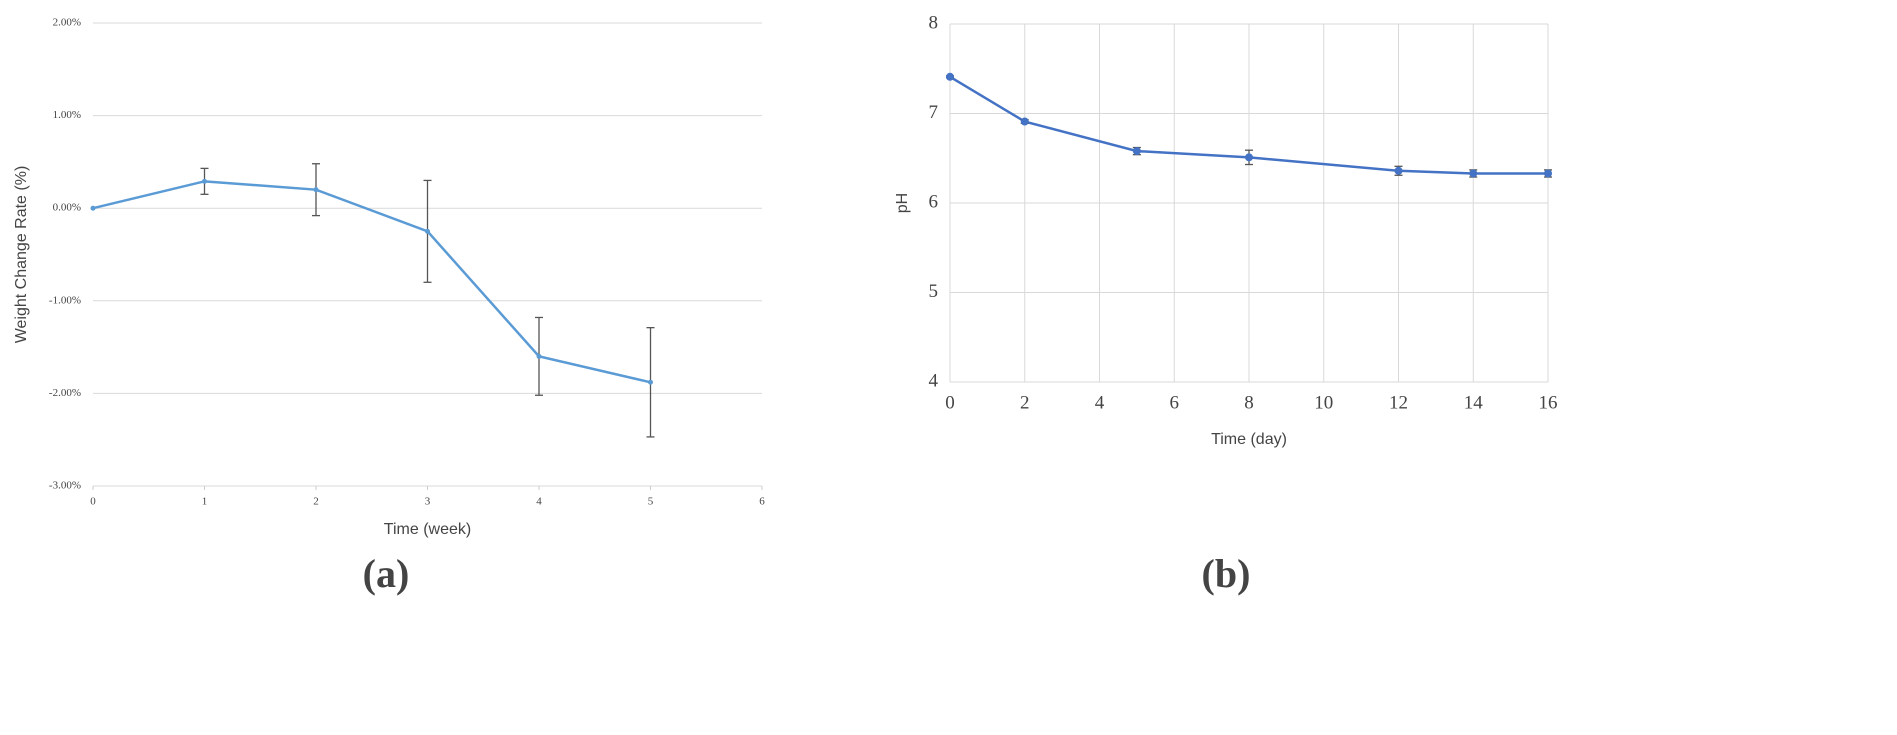 Image resolution: width=1897 pixels, height=735 pixels. Describe the element at coordinates (902, 203) in the screenshot. I see `y-axis-title: pH` at that location.